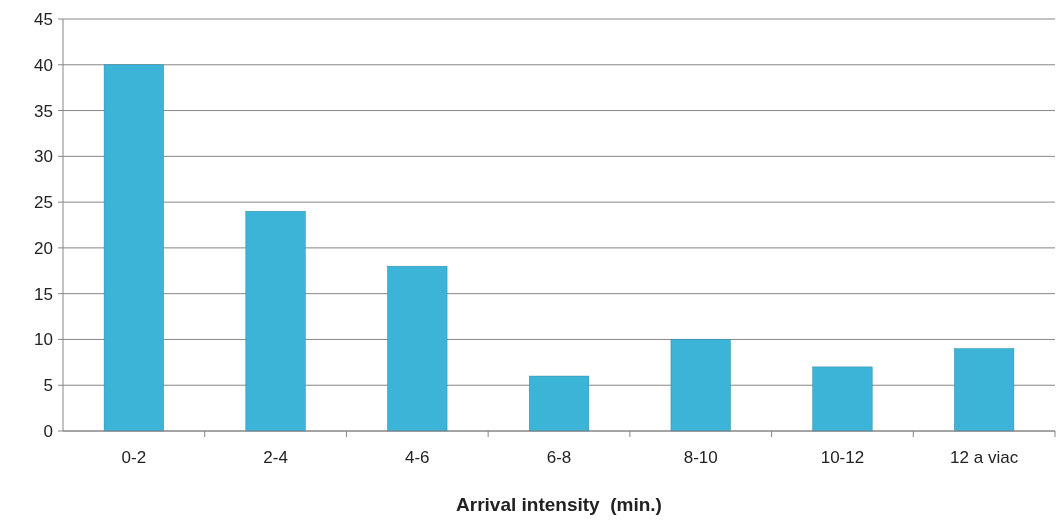 The image size is (1059, 531). What do you see at coordinates (43, 294) in the screenshot?
I see `y-tick-label: 15` at bounding box center [43, 294].